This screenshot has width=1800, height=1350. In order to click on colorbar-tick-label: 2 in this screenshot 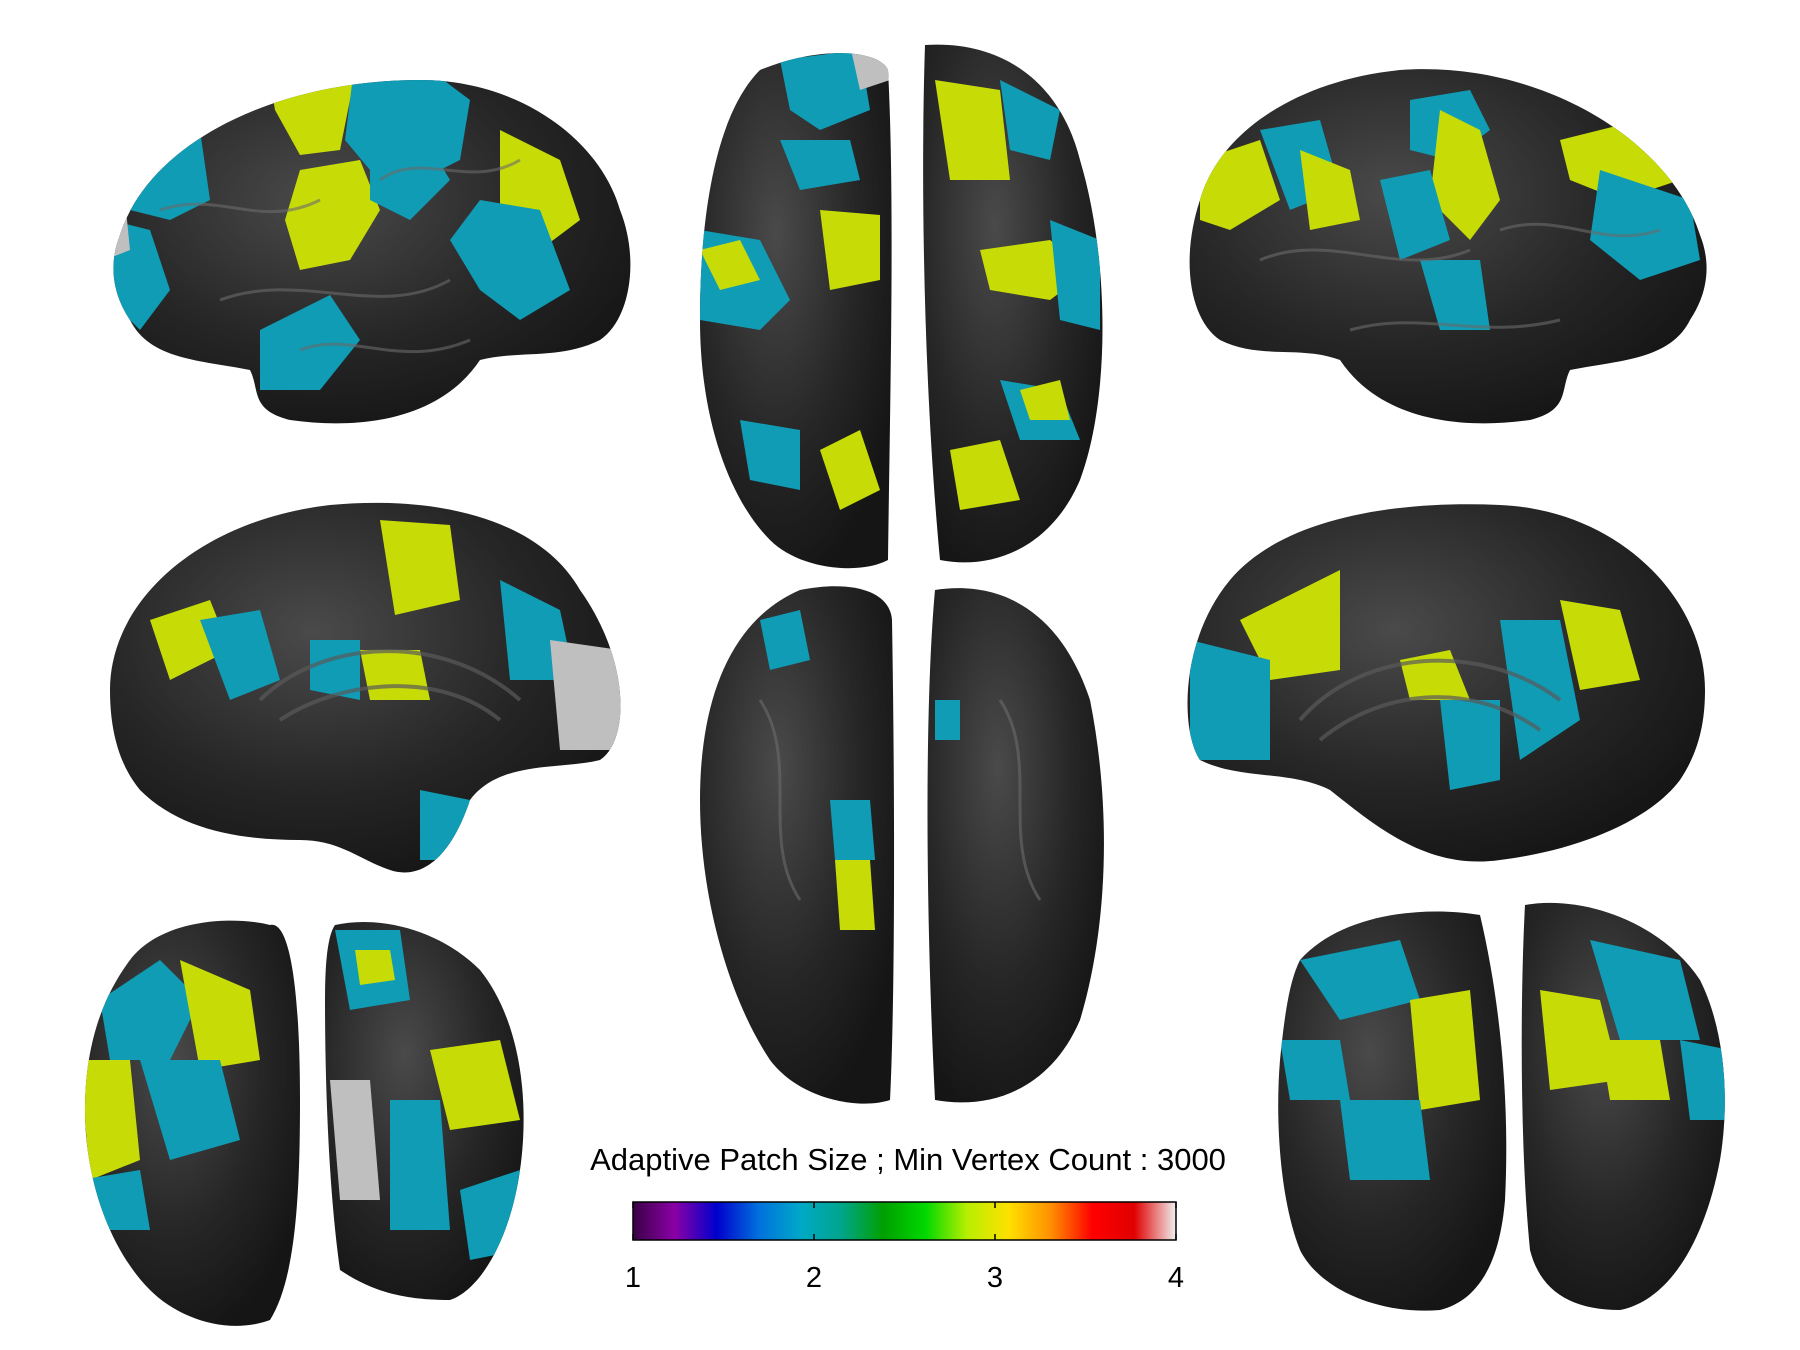, I will do `click(814, 1278)`.